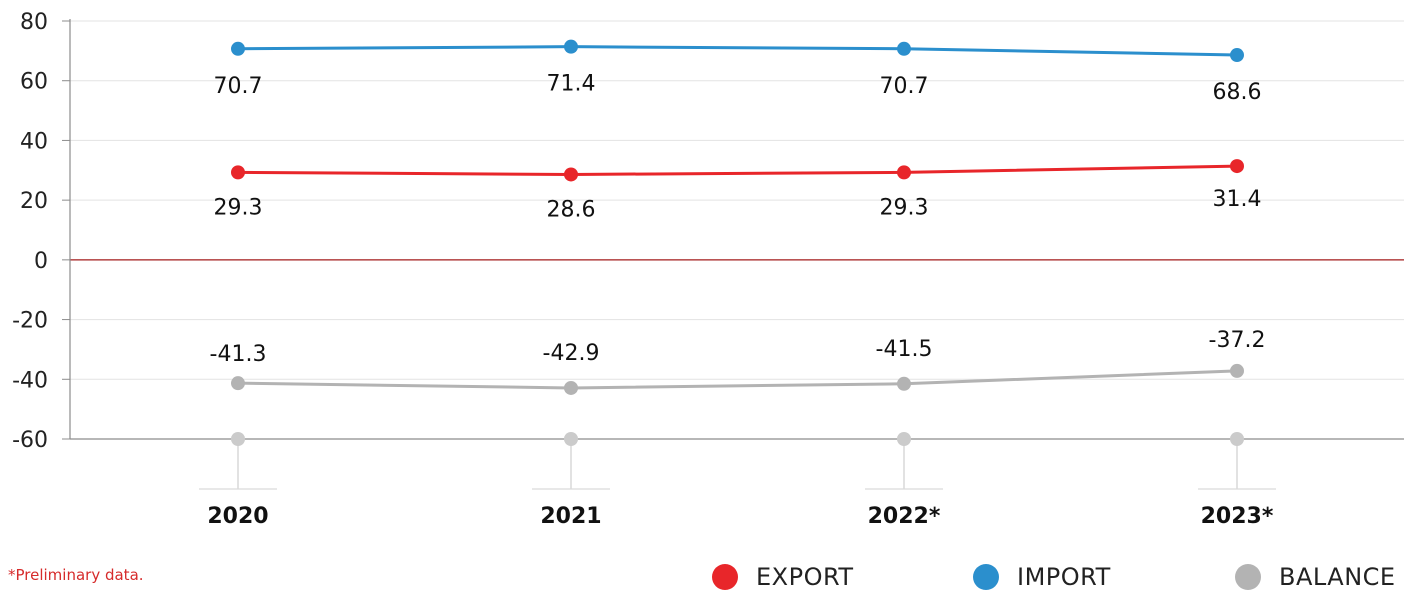  What do you see at coordinates (571, 353) in the screenshot?
I see `data-label-balance: -42.9` at bounding box center [571, 353].